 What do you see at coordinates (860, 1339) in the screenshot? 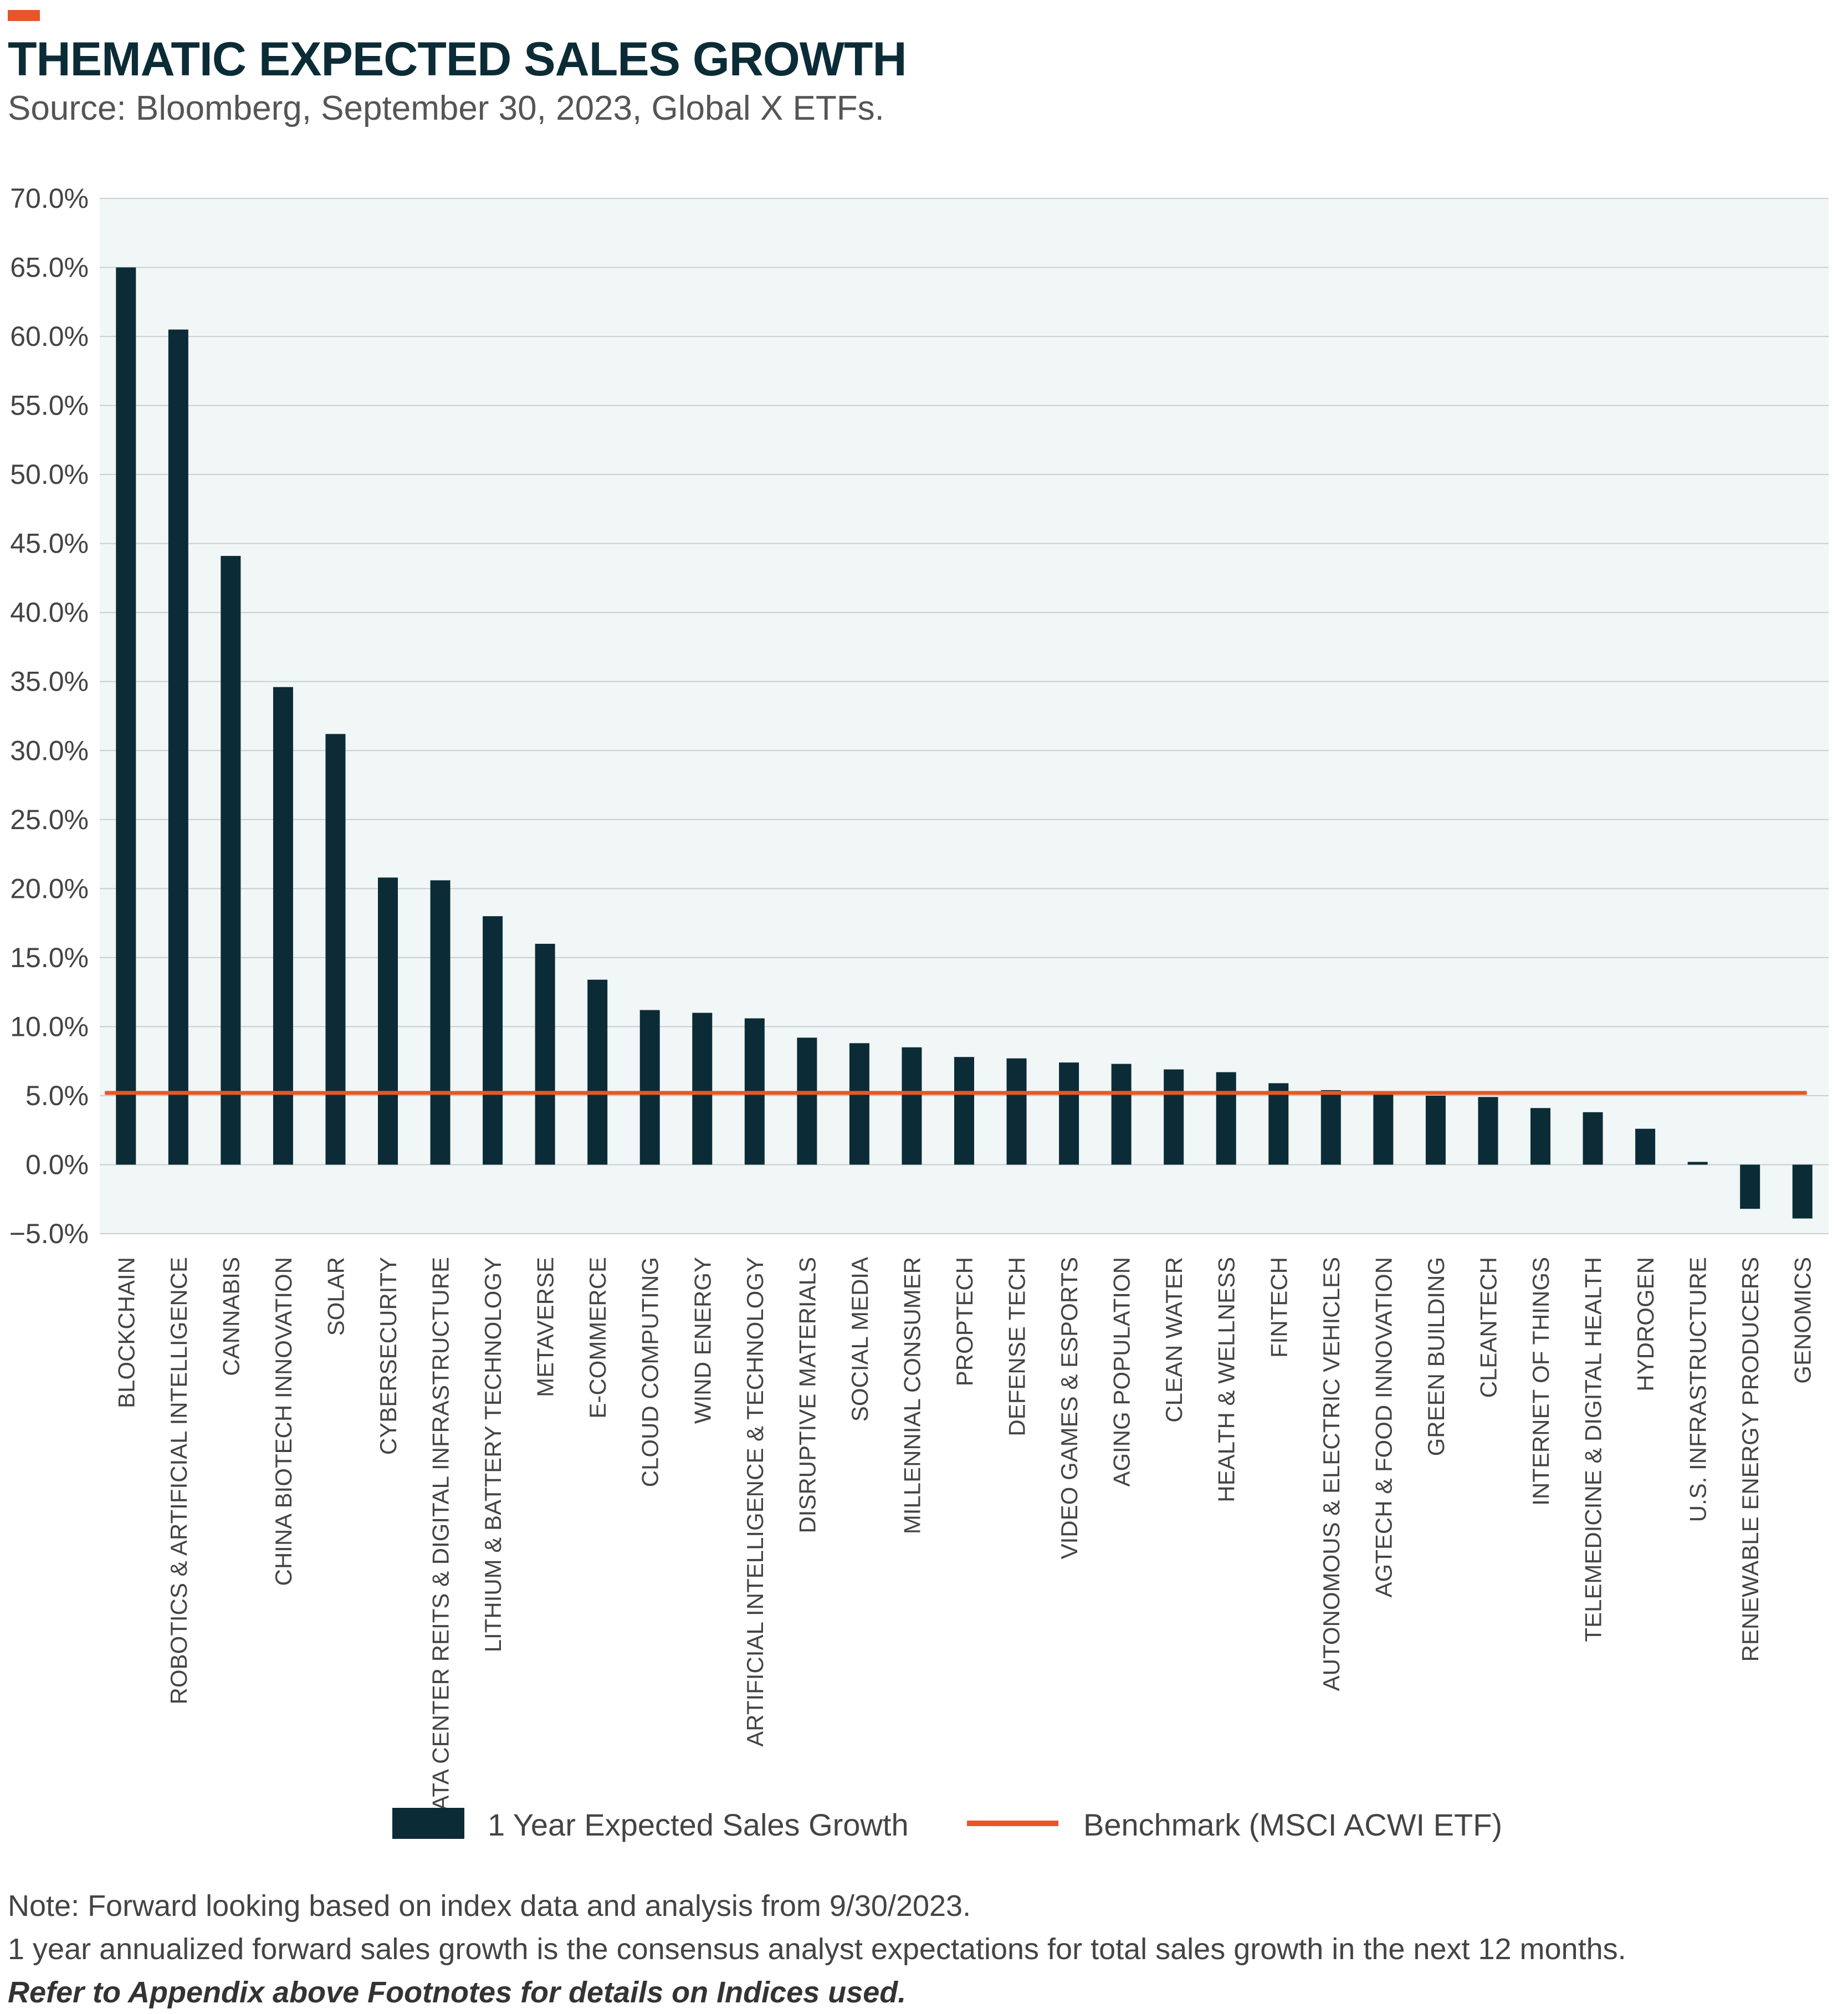
I see `x-category-label: SOCIAL MEDIA` at bounding box center [860, 1339].